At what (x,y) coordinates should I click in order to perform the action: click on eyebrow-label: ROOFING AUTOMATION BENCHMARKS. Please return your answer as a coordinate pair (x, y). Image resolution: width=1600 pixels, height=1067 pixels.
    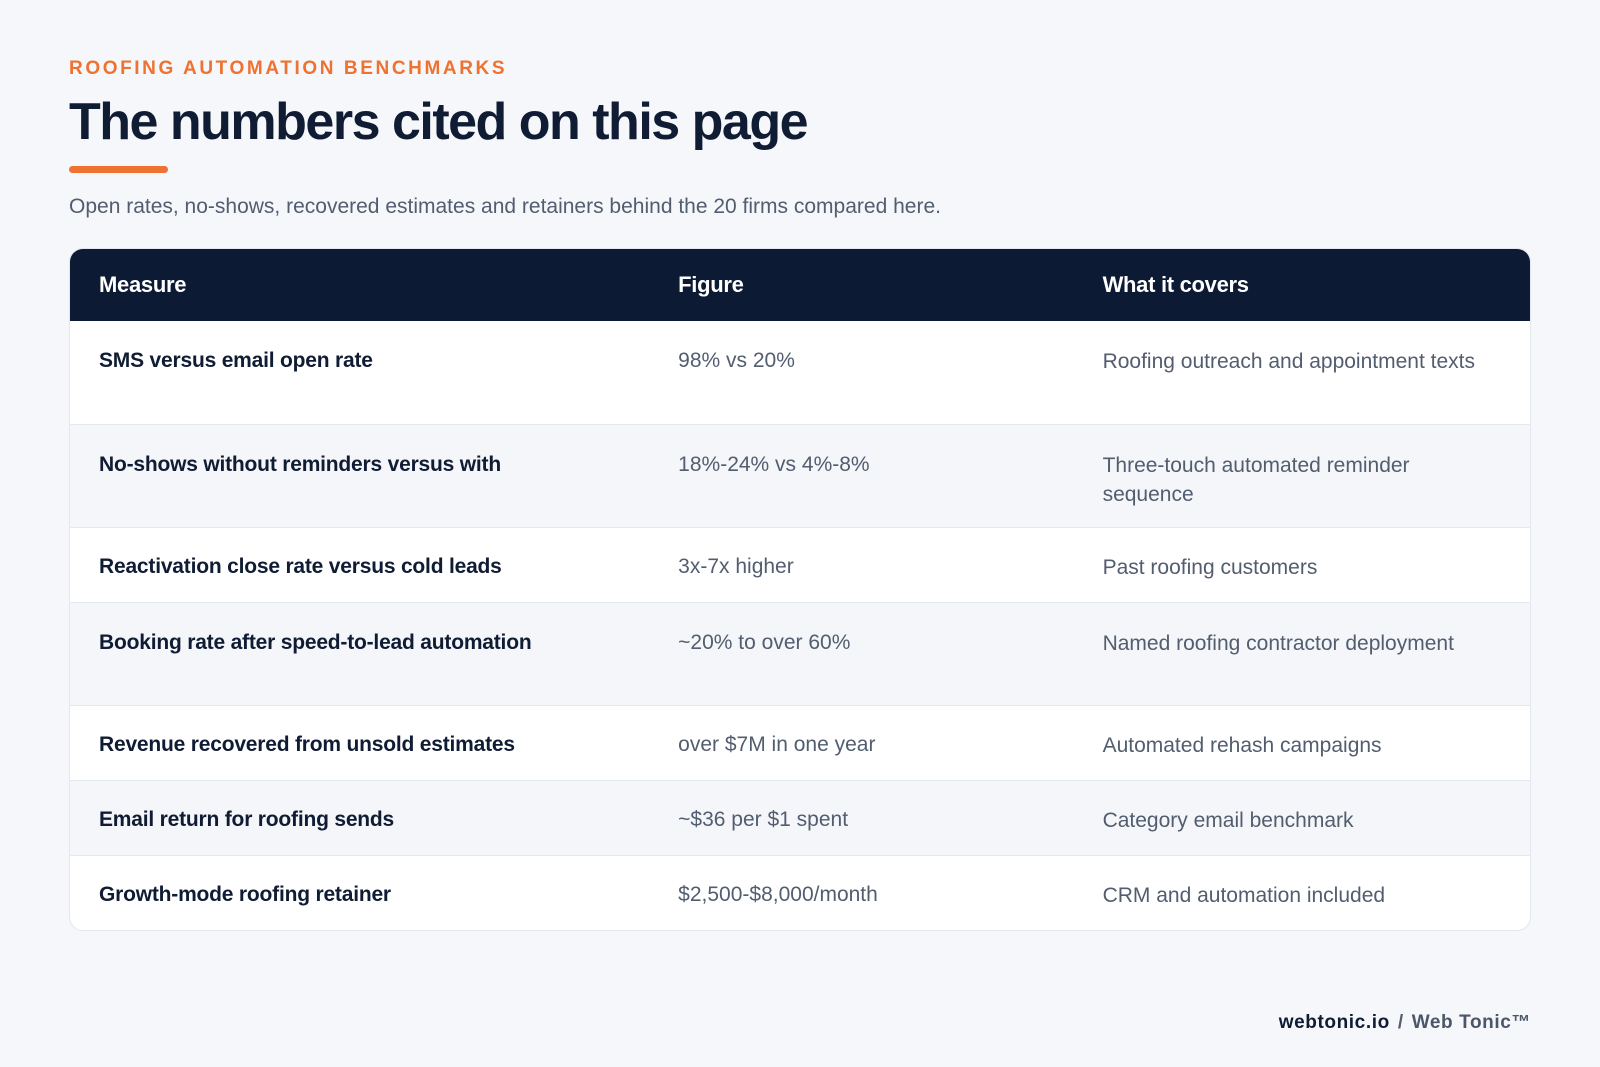
    Looking at the image, I should click on (288, 68).